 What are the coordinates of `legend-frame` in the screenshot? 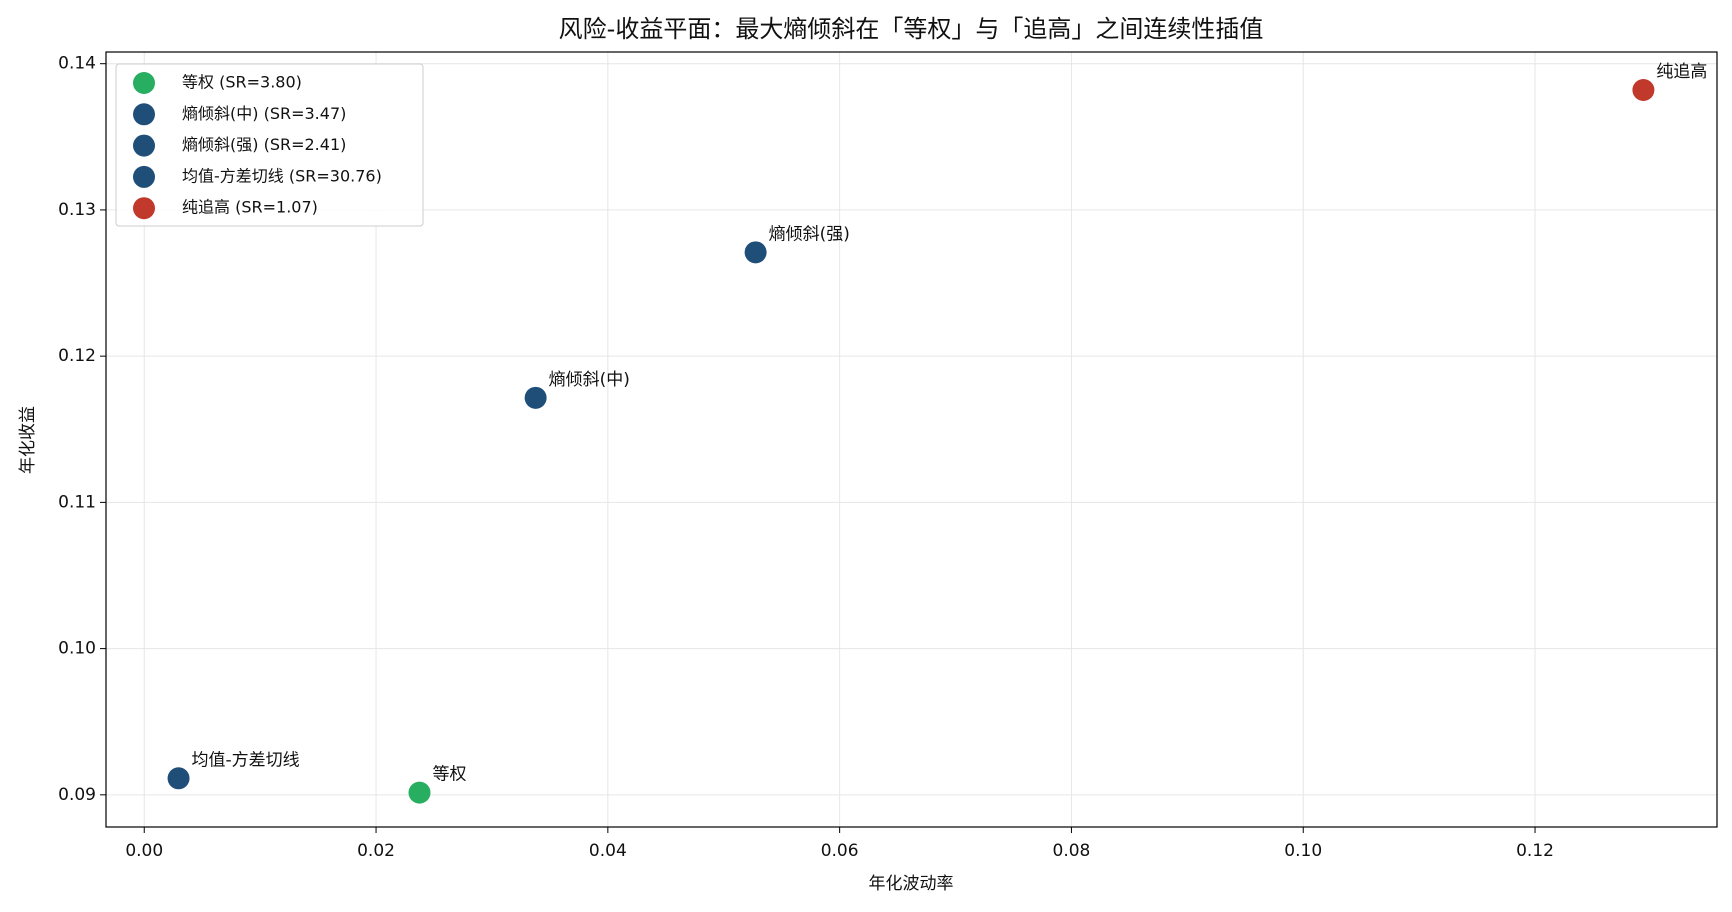 It's located at (269, 145).